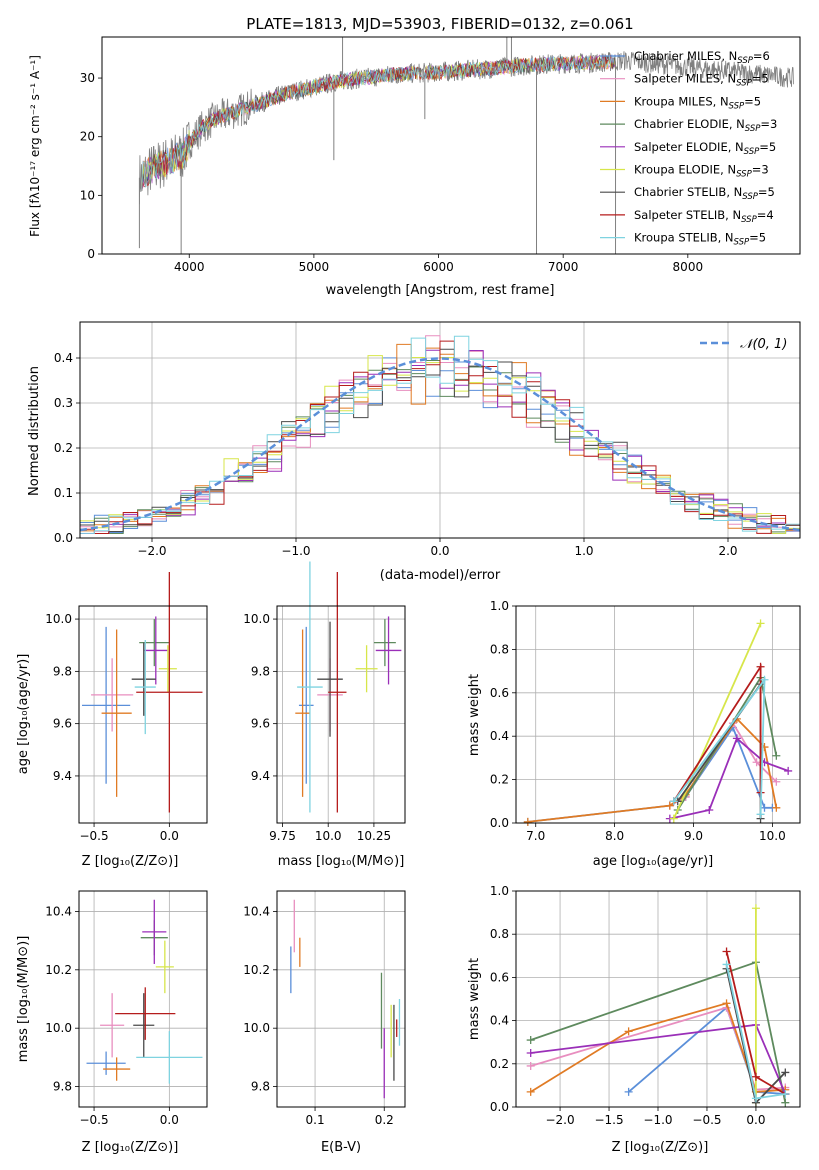  I want to click on y-tick-label: 0.3, so click(63, 403).